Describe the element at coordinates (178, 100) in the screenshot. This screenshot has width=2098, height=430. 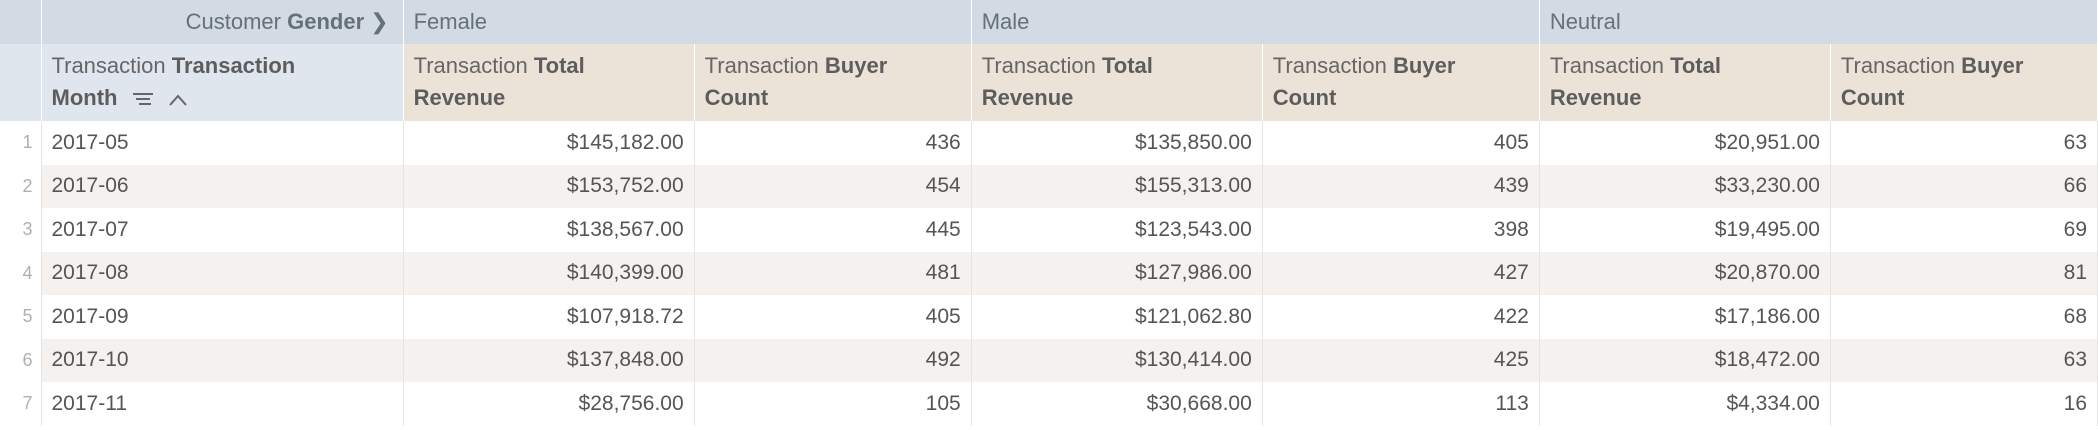
I see `chevron-up-icon` at that location.